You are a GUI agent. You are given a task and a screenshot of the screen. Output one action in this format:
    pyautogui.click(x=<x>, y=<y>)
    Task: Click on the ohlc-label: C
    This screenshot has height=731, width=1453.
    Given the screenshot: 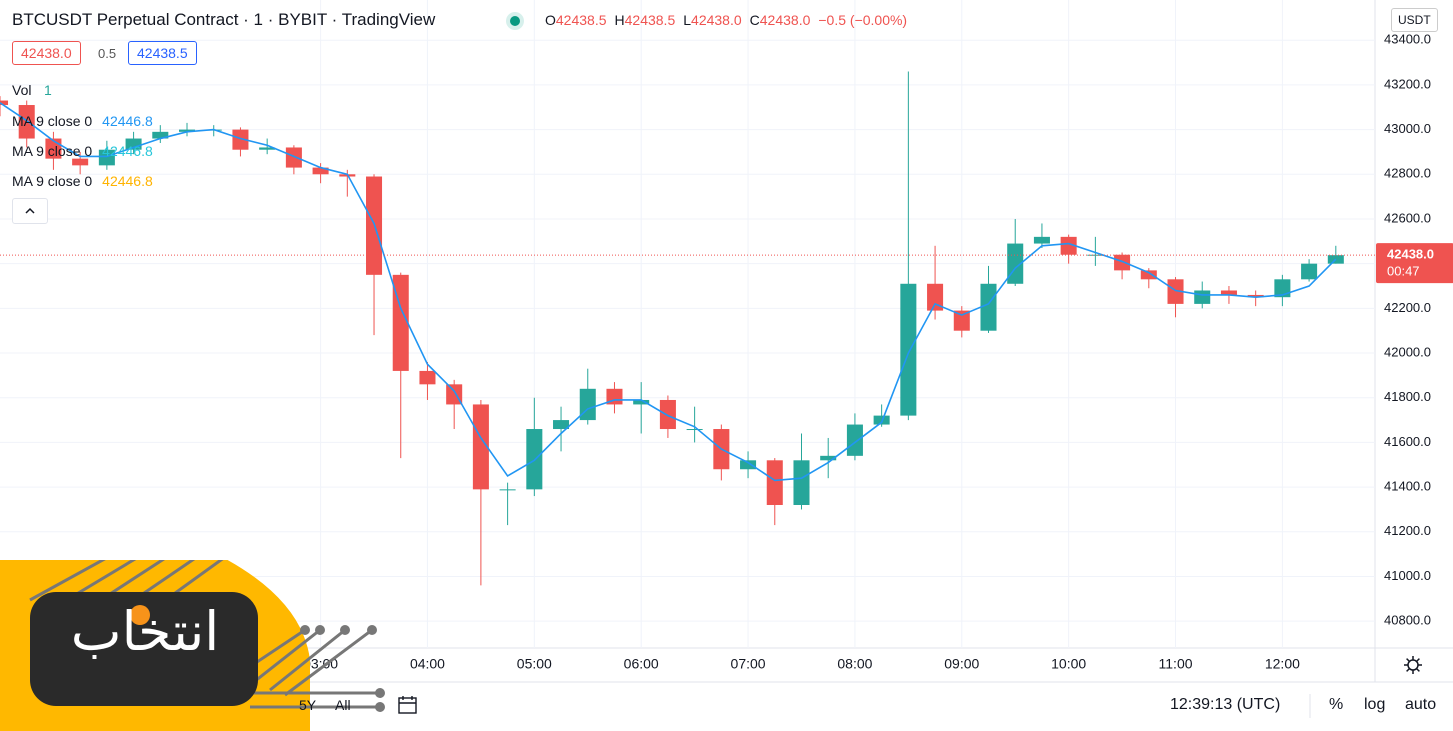 What is the action you would take?
    pyautogui.click(x=754, y=20)
    